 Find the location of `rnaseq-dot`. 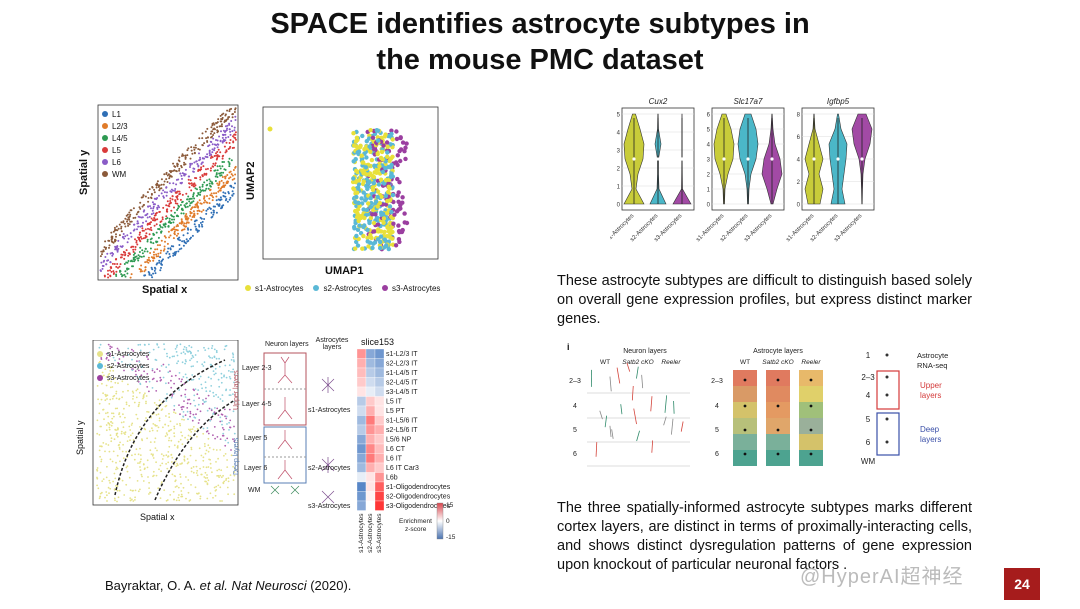

rnaseq-dot is located at coordinates (887, 419).